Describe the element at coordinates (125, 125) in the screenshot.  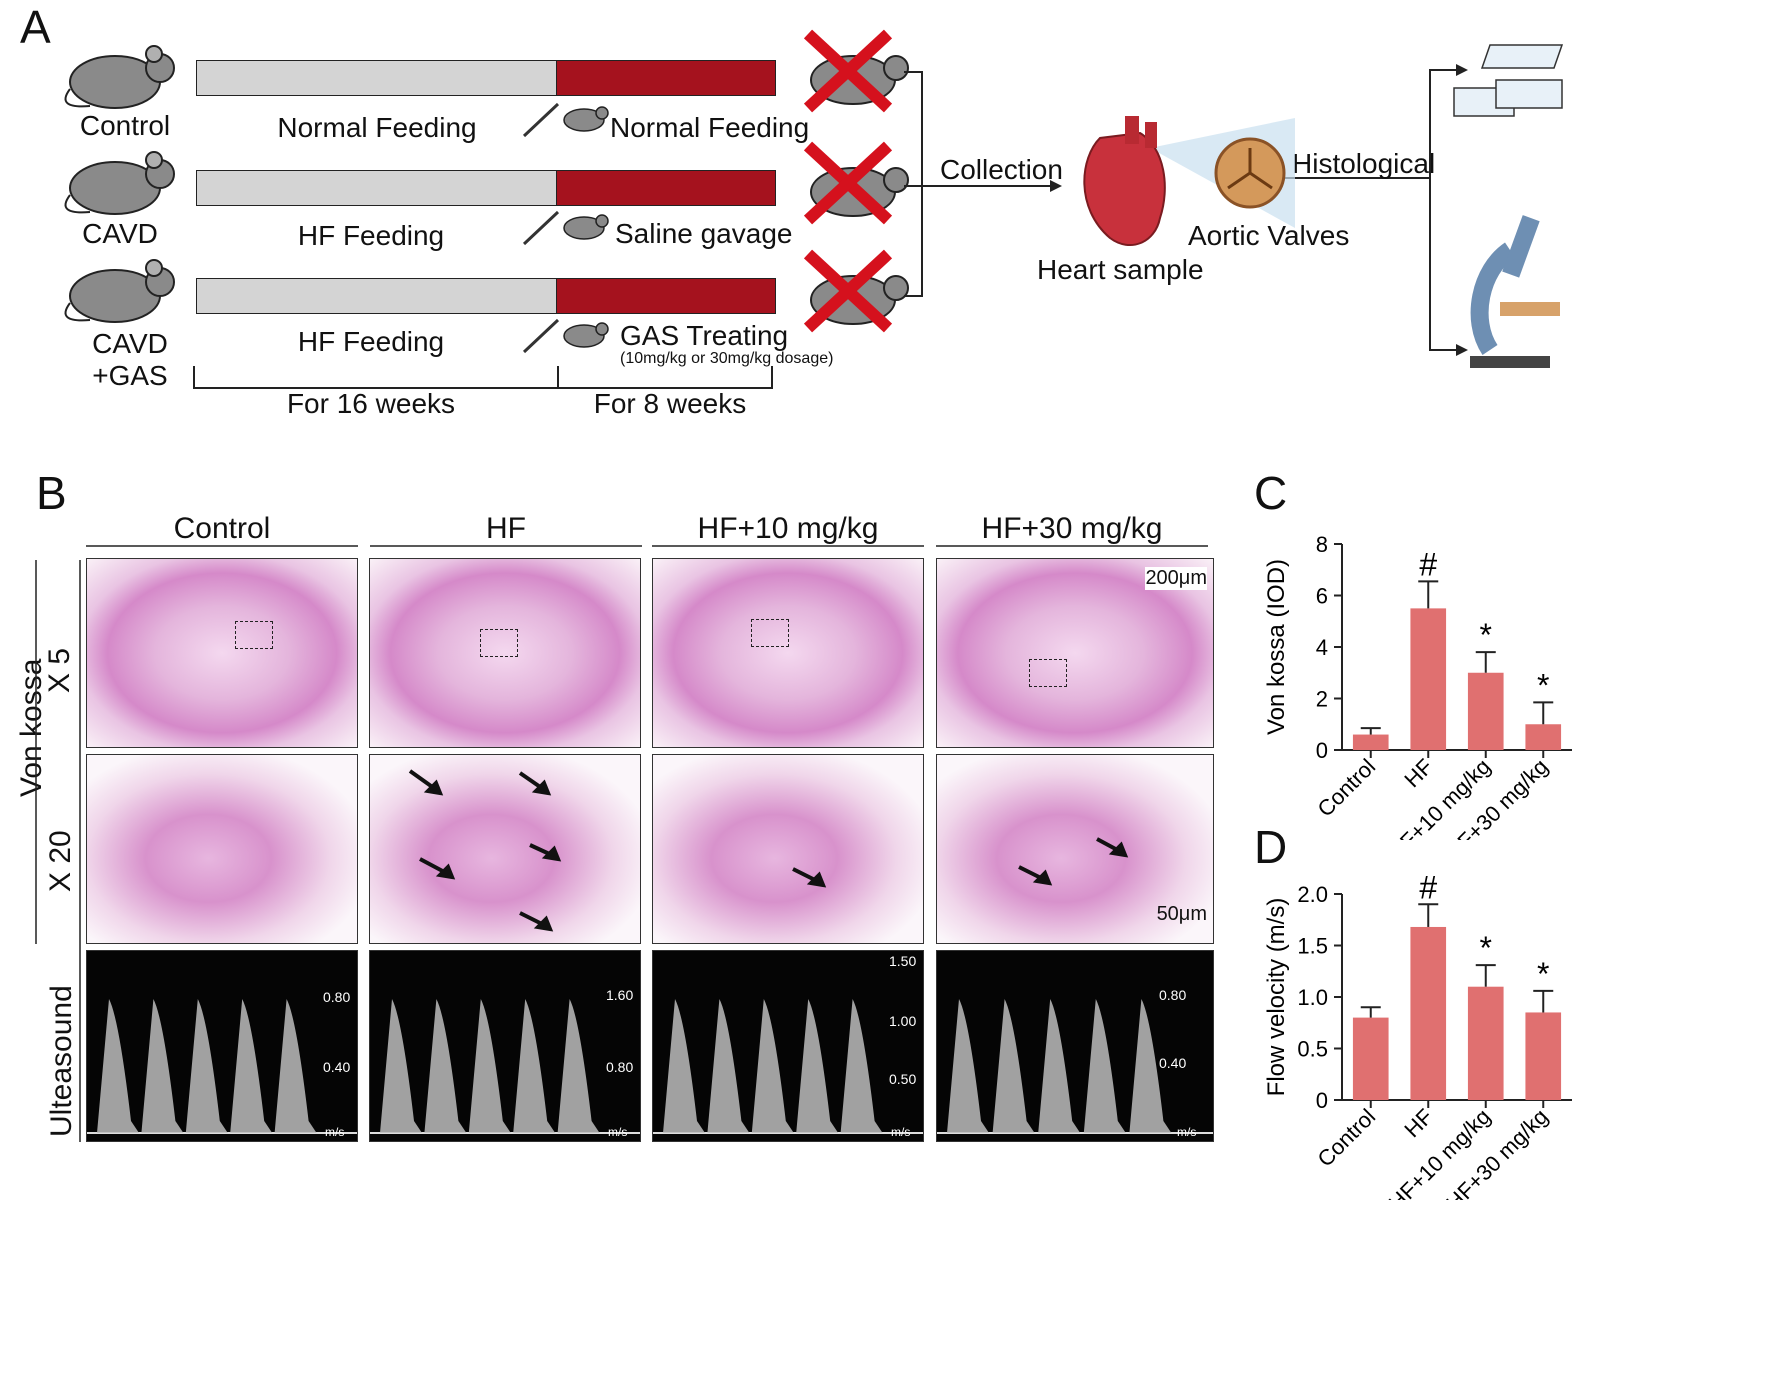
I see `group-label: Control` at that location.